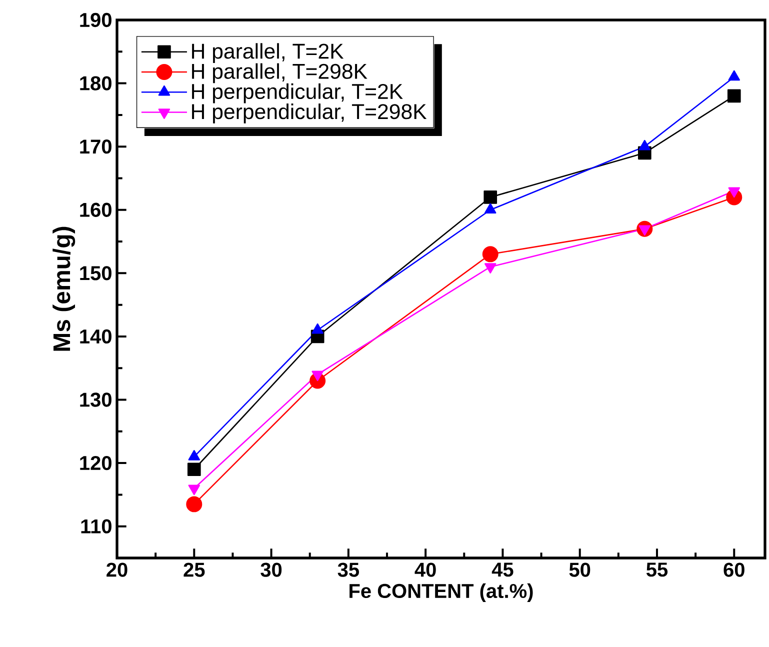 The height and width of the screenshot is (647, 769). I want to click on x-tick-label: 25, so click(194, 569).